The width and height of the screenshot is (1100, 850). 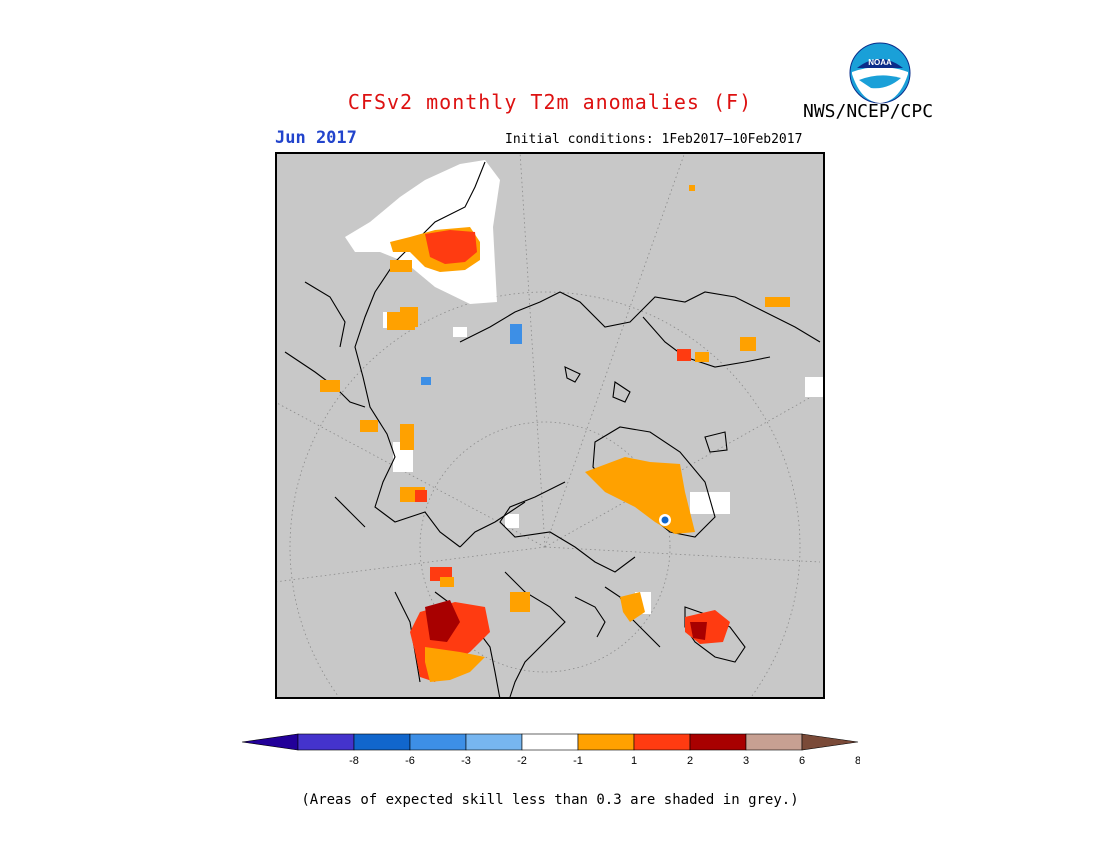 I want to click on color-legend: -8 -6 -3 -2 -1 1 2 3 6 8, so click(x=550, y=752).